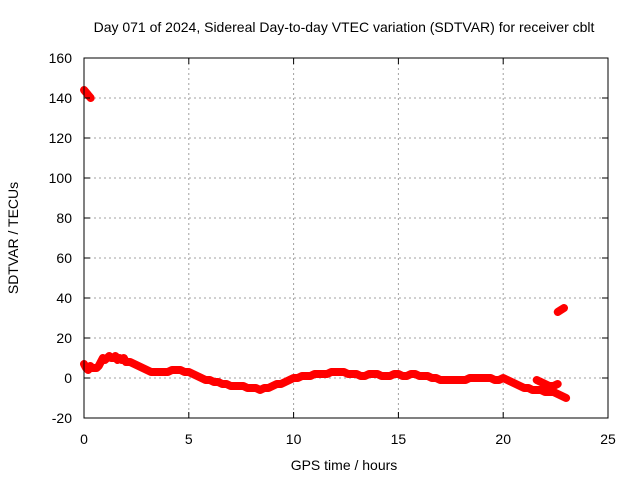  I want to click on x-tick-label: 15, so click(399, 439).